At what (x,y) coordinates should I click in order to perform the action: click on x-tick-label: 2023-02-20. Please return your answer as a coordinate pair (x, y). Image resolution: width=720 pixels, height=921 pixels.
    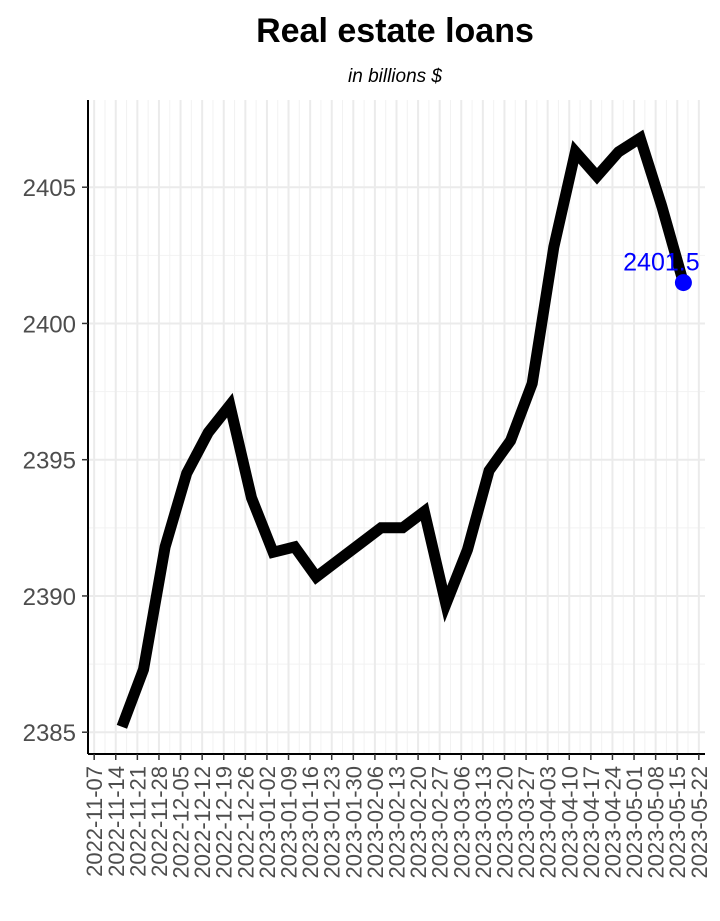
    Looking at the image, I should click on (418, 822).